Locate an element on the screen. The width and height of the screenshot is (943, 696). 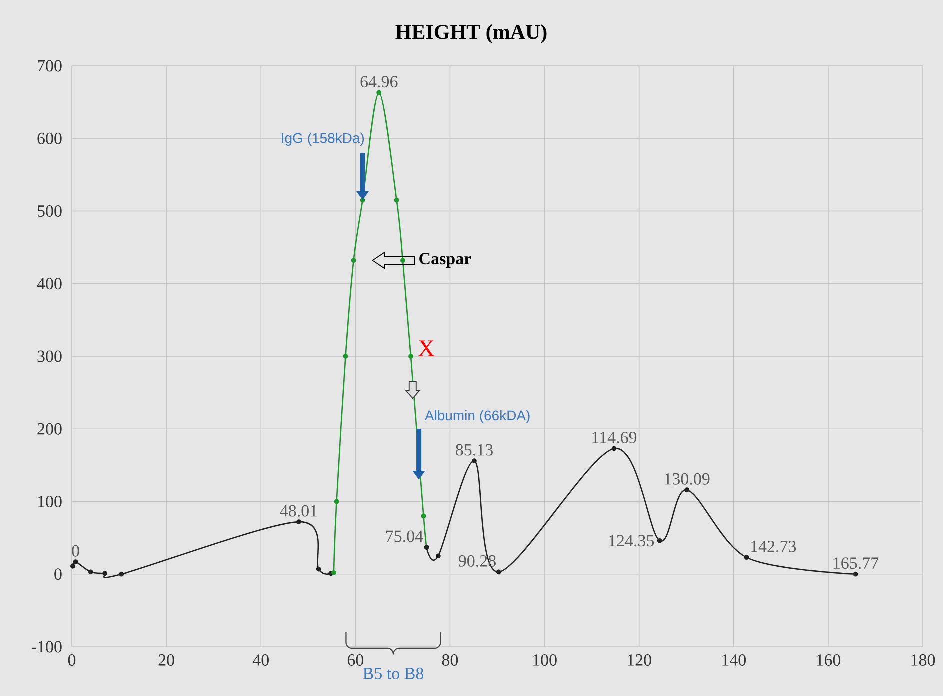
text: B5 to B8 is located at coordinates (393, 674).